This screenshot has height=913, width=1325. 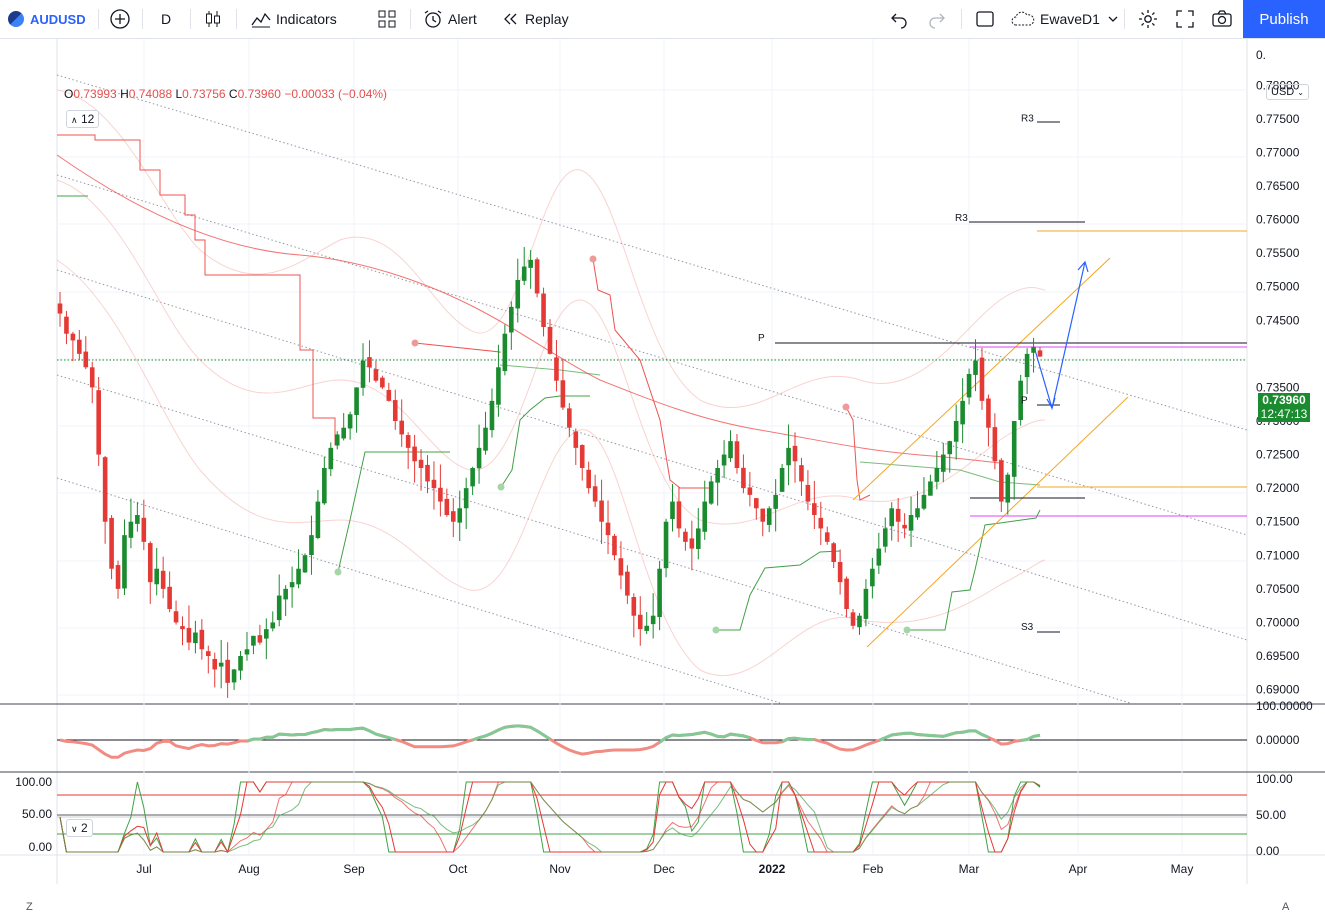 I want to click on chart-type-button, so click(x=213, y=19).